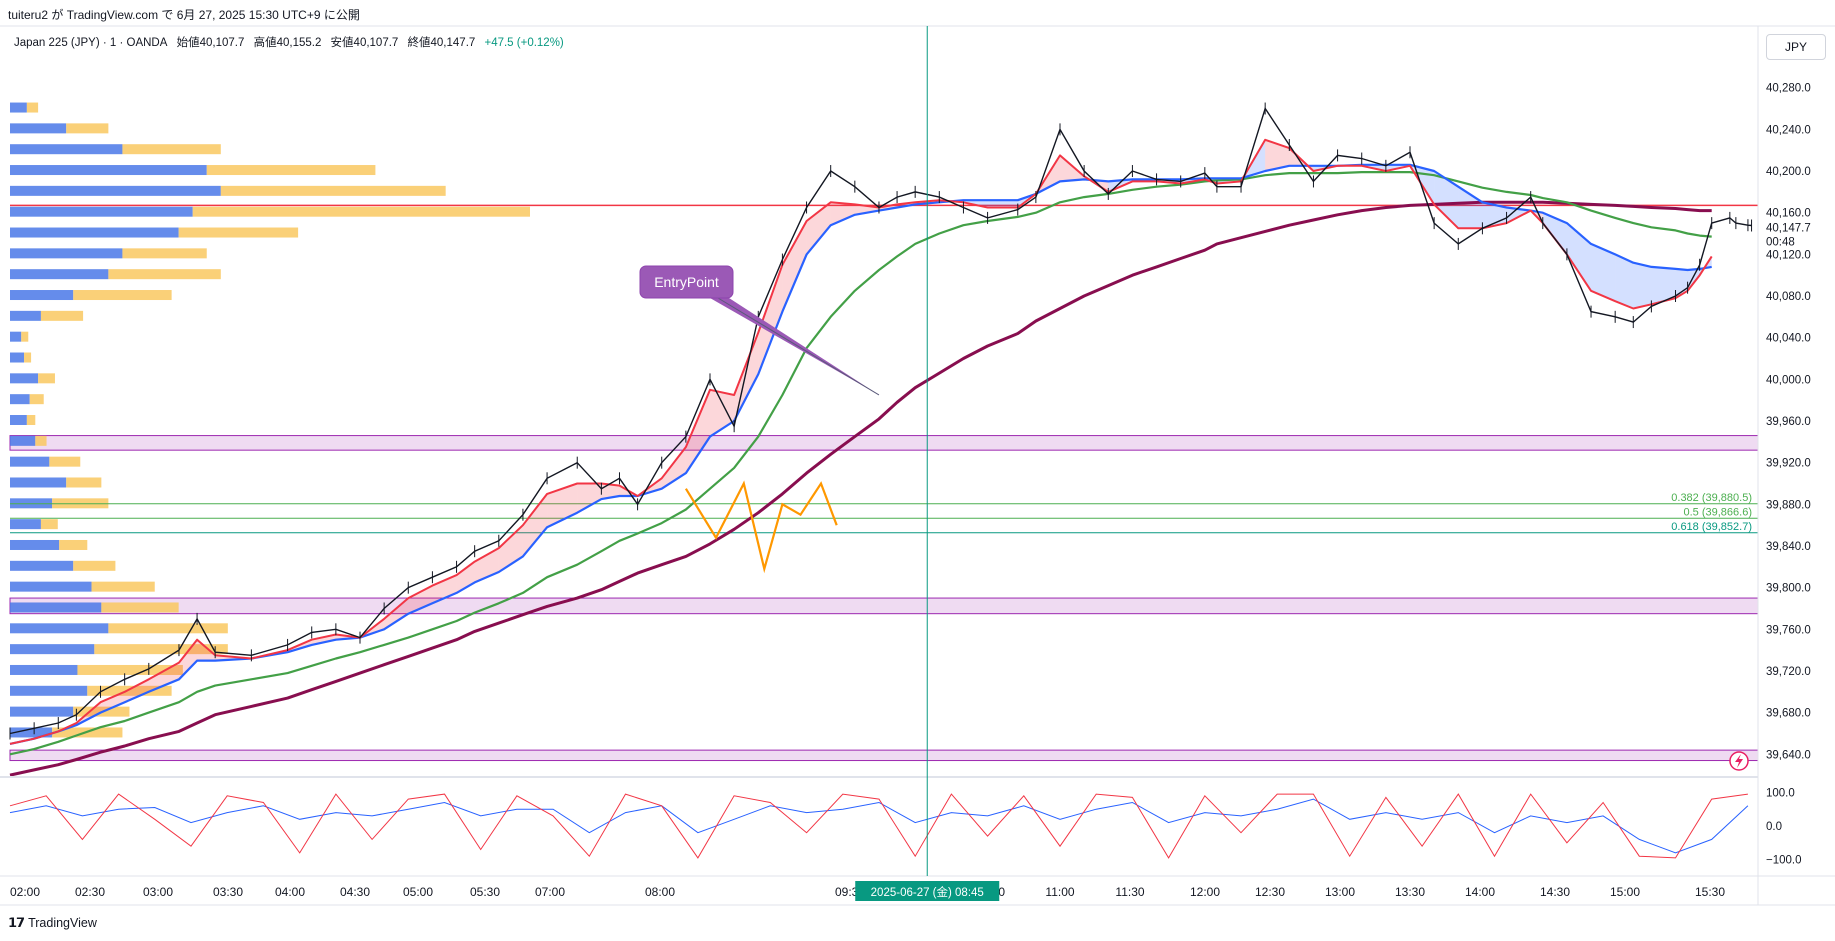 This screenshot has height=941, width=1835. What do you see at coordinates (1739, 761) in the screenshot?
I see `lightning-icon` at bounding box center [1739, 761].